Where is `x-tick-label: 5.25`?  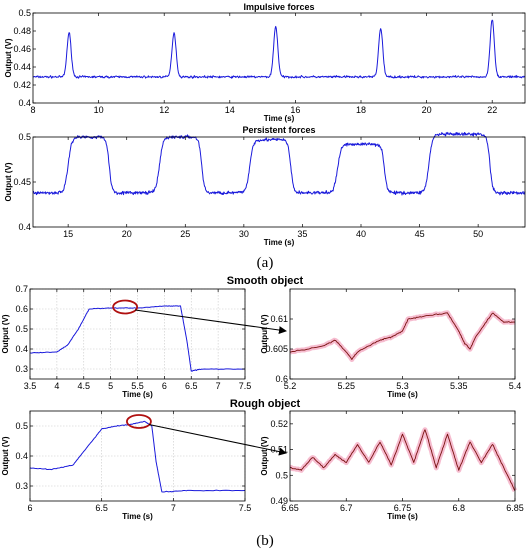
x-tick-label: 5.25 is located at coordinates (346, 386).